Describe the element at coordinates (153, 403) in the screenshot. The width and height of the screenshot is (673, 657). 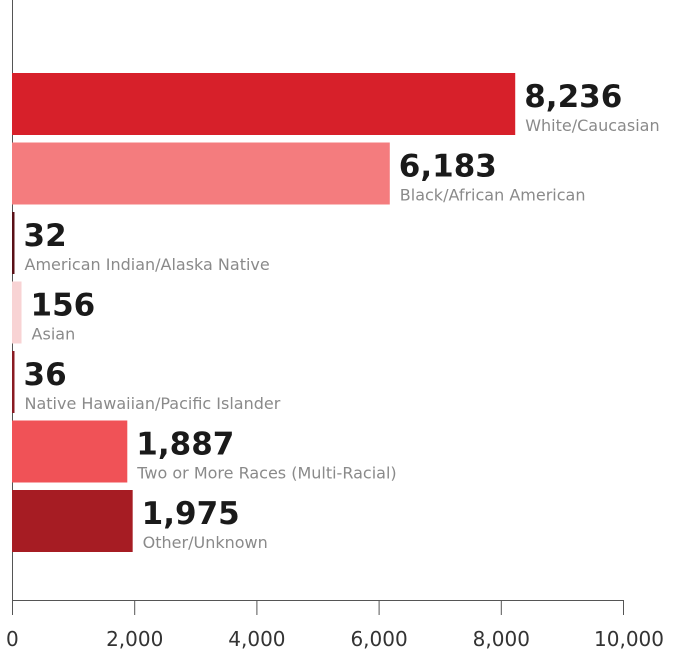
I see `bar-category-label: Native Hawaiian/Pacific Islander` at that location.